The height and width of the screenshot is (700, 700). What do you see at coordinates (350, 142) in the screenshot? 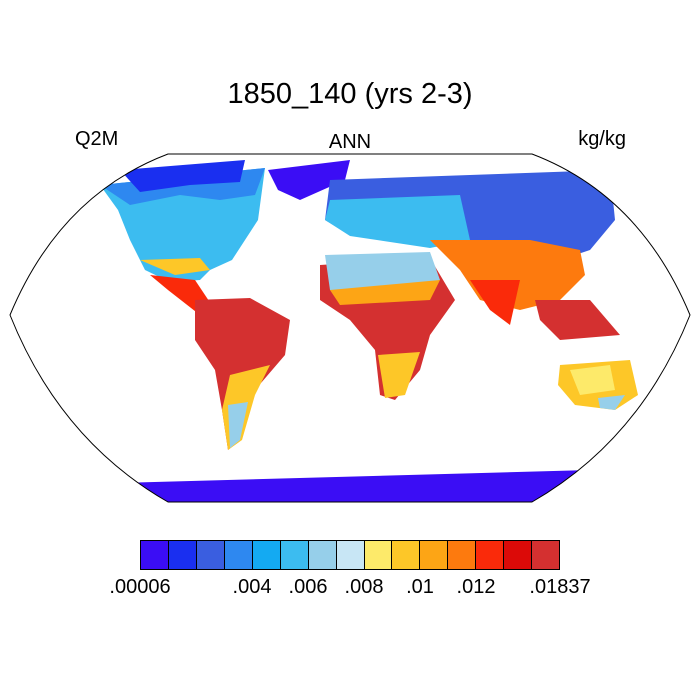
I see `season-label: ANN` at bounding box center [350, 142].